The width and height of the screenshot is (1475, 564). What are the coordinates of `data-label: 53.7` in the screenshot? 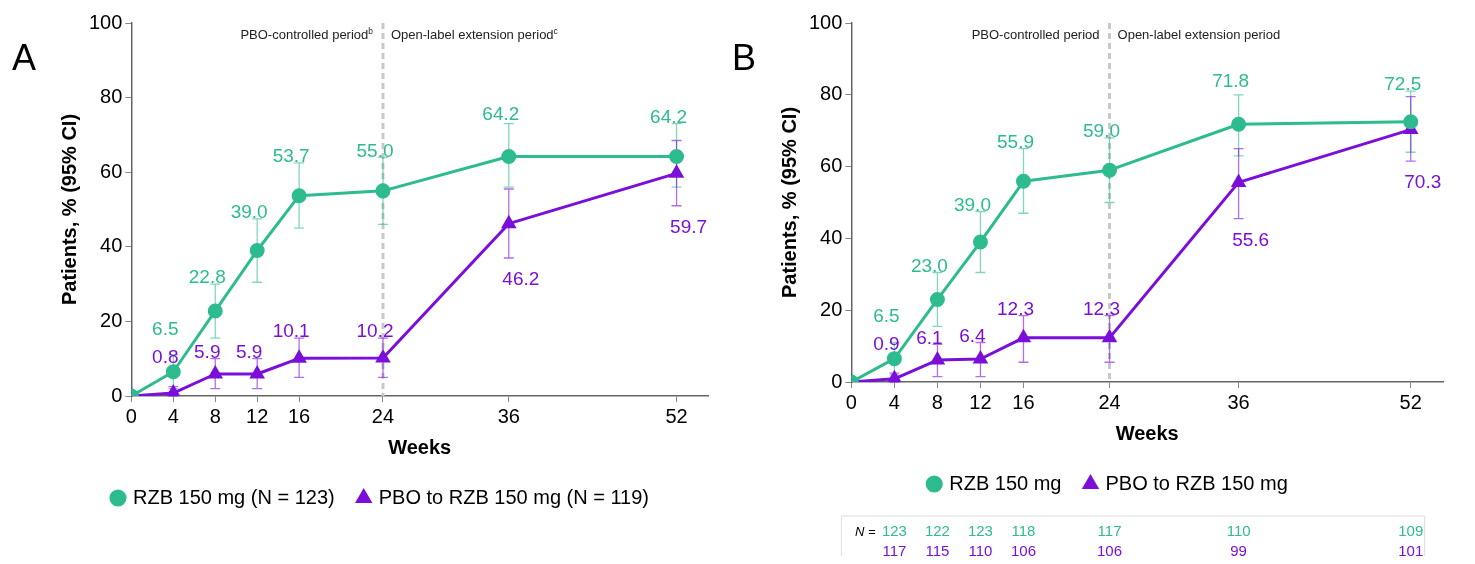 It's located at (291, 156).